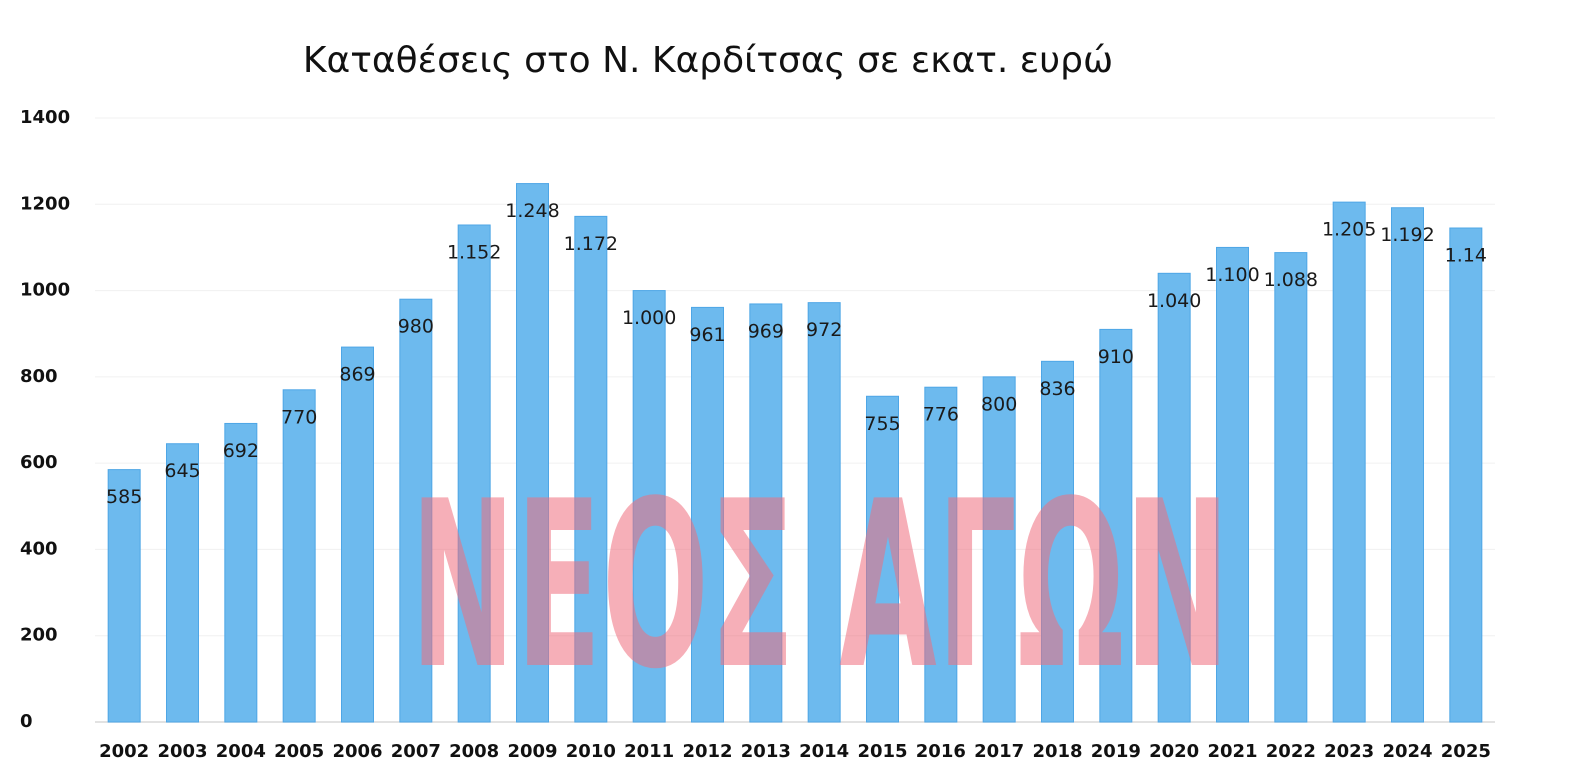  Describe the element at coordinates (26, 721) in the screenshot. I see `y-tick-label: 0` at that location.